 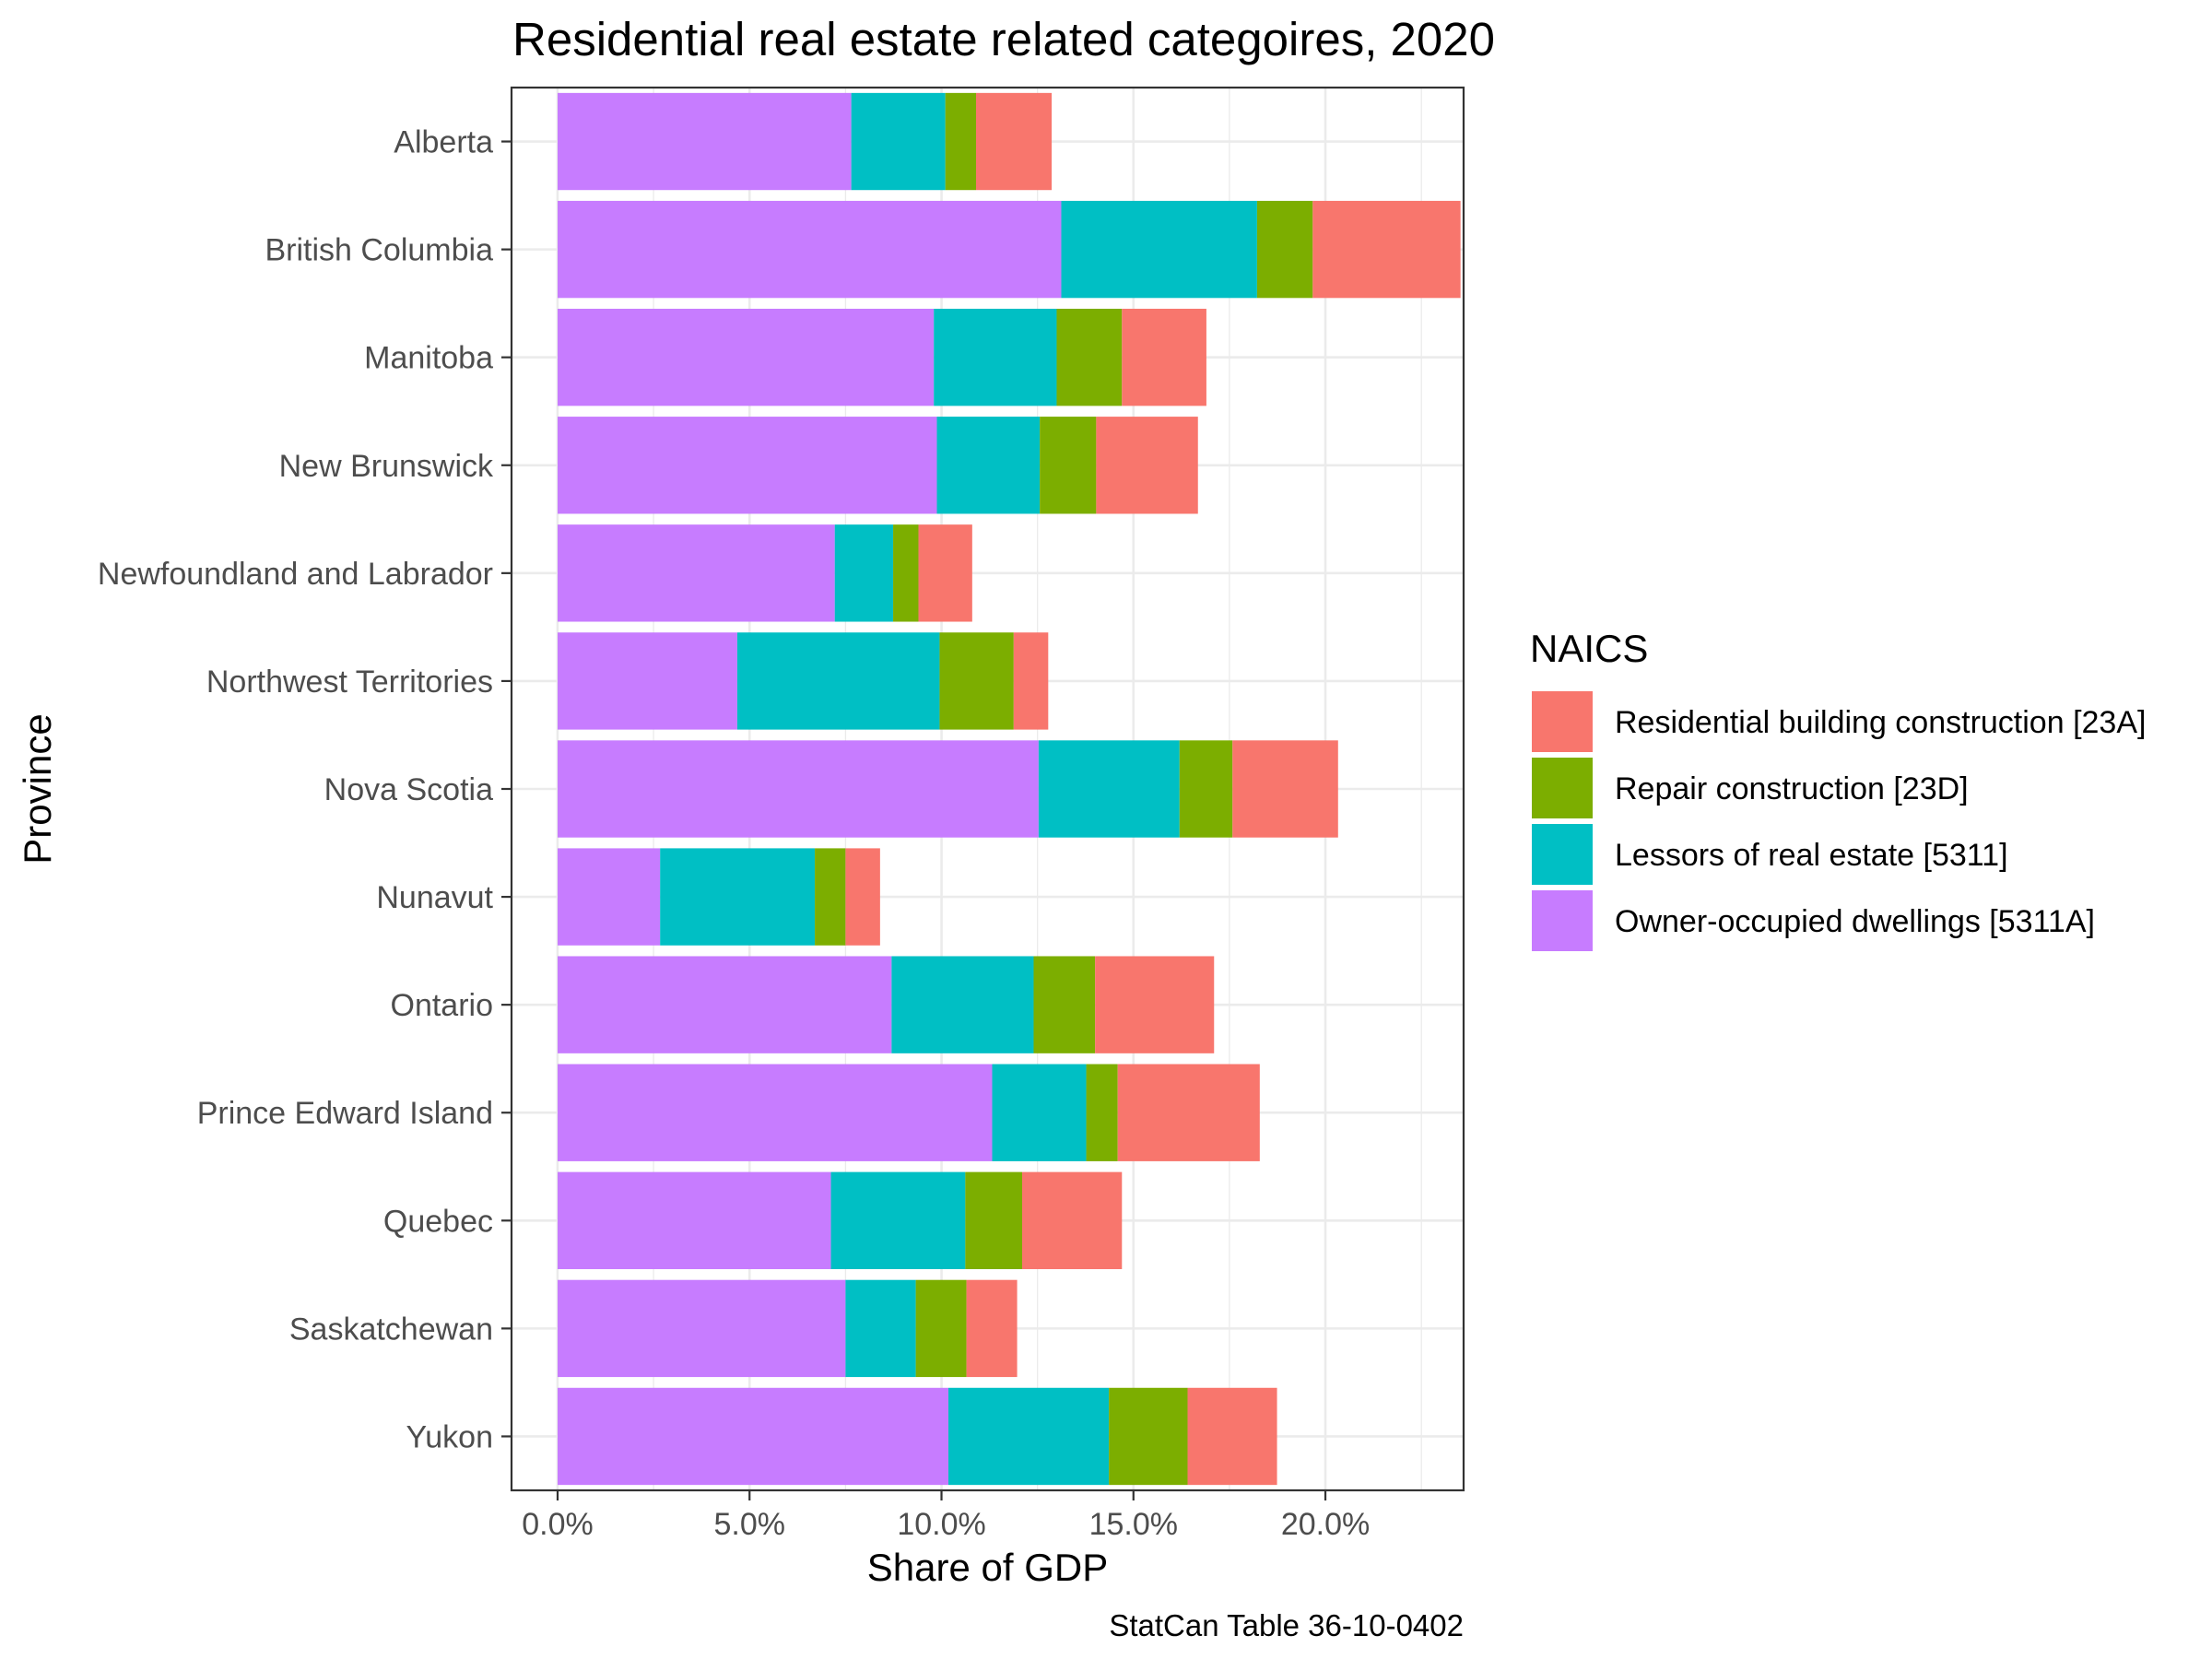 I want to click on chart-caption: StatCan Table 36-10-0402, so click(x=1286, y=1625).